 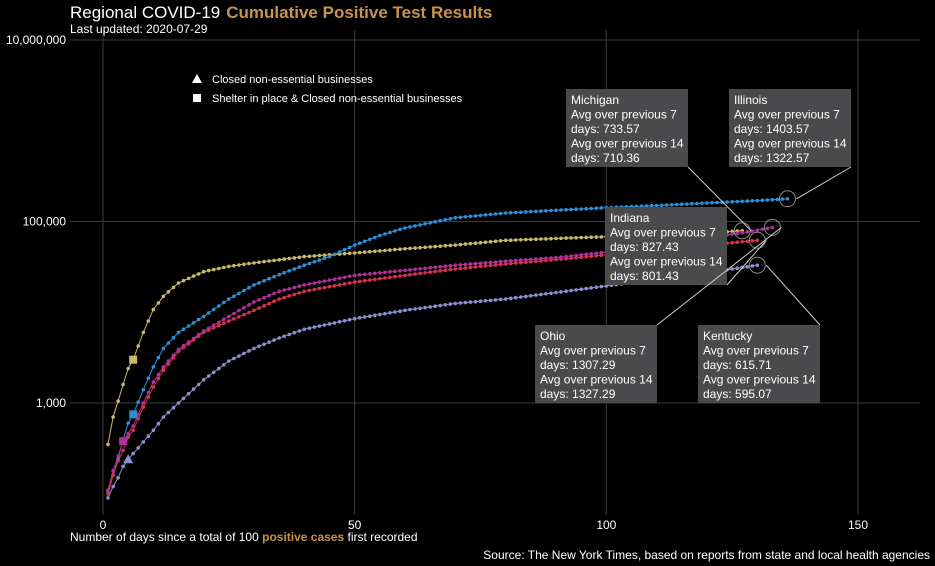 I want to click on callout-line: Illinois, so click(x=750, y=100).